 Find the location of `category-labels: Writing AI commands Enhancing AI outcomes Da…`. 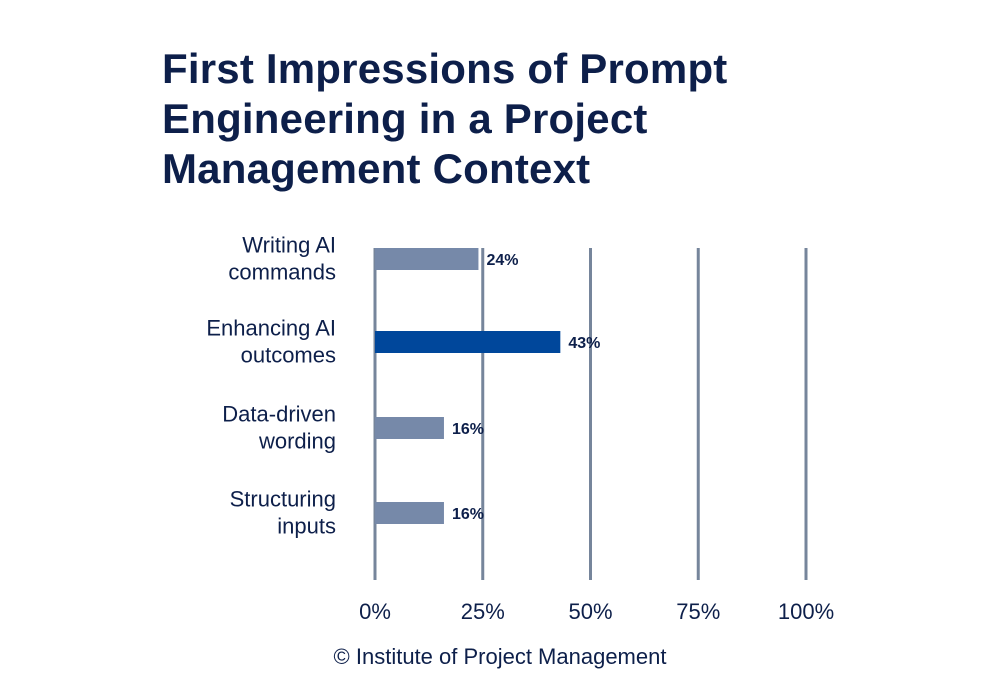

category-labels: Writing AI commands Enhancing AI outcomes Da… is located at coordinates (271, 386).